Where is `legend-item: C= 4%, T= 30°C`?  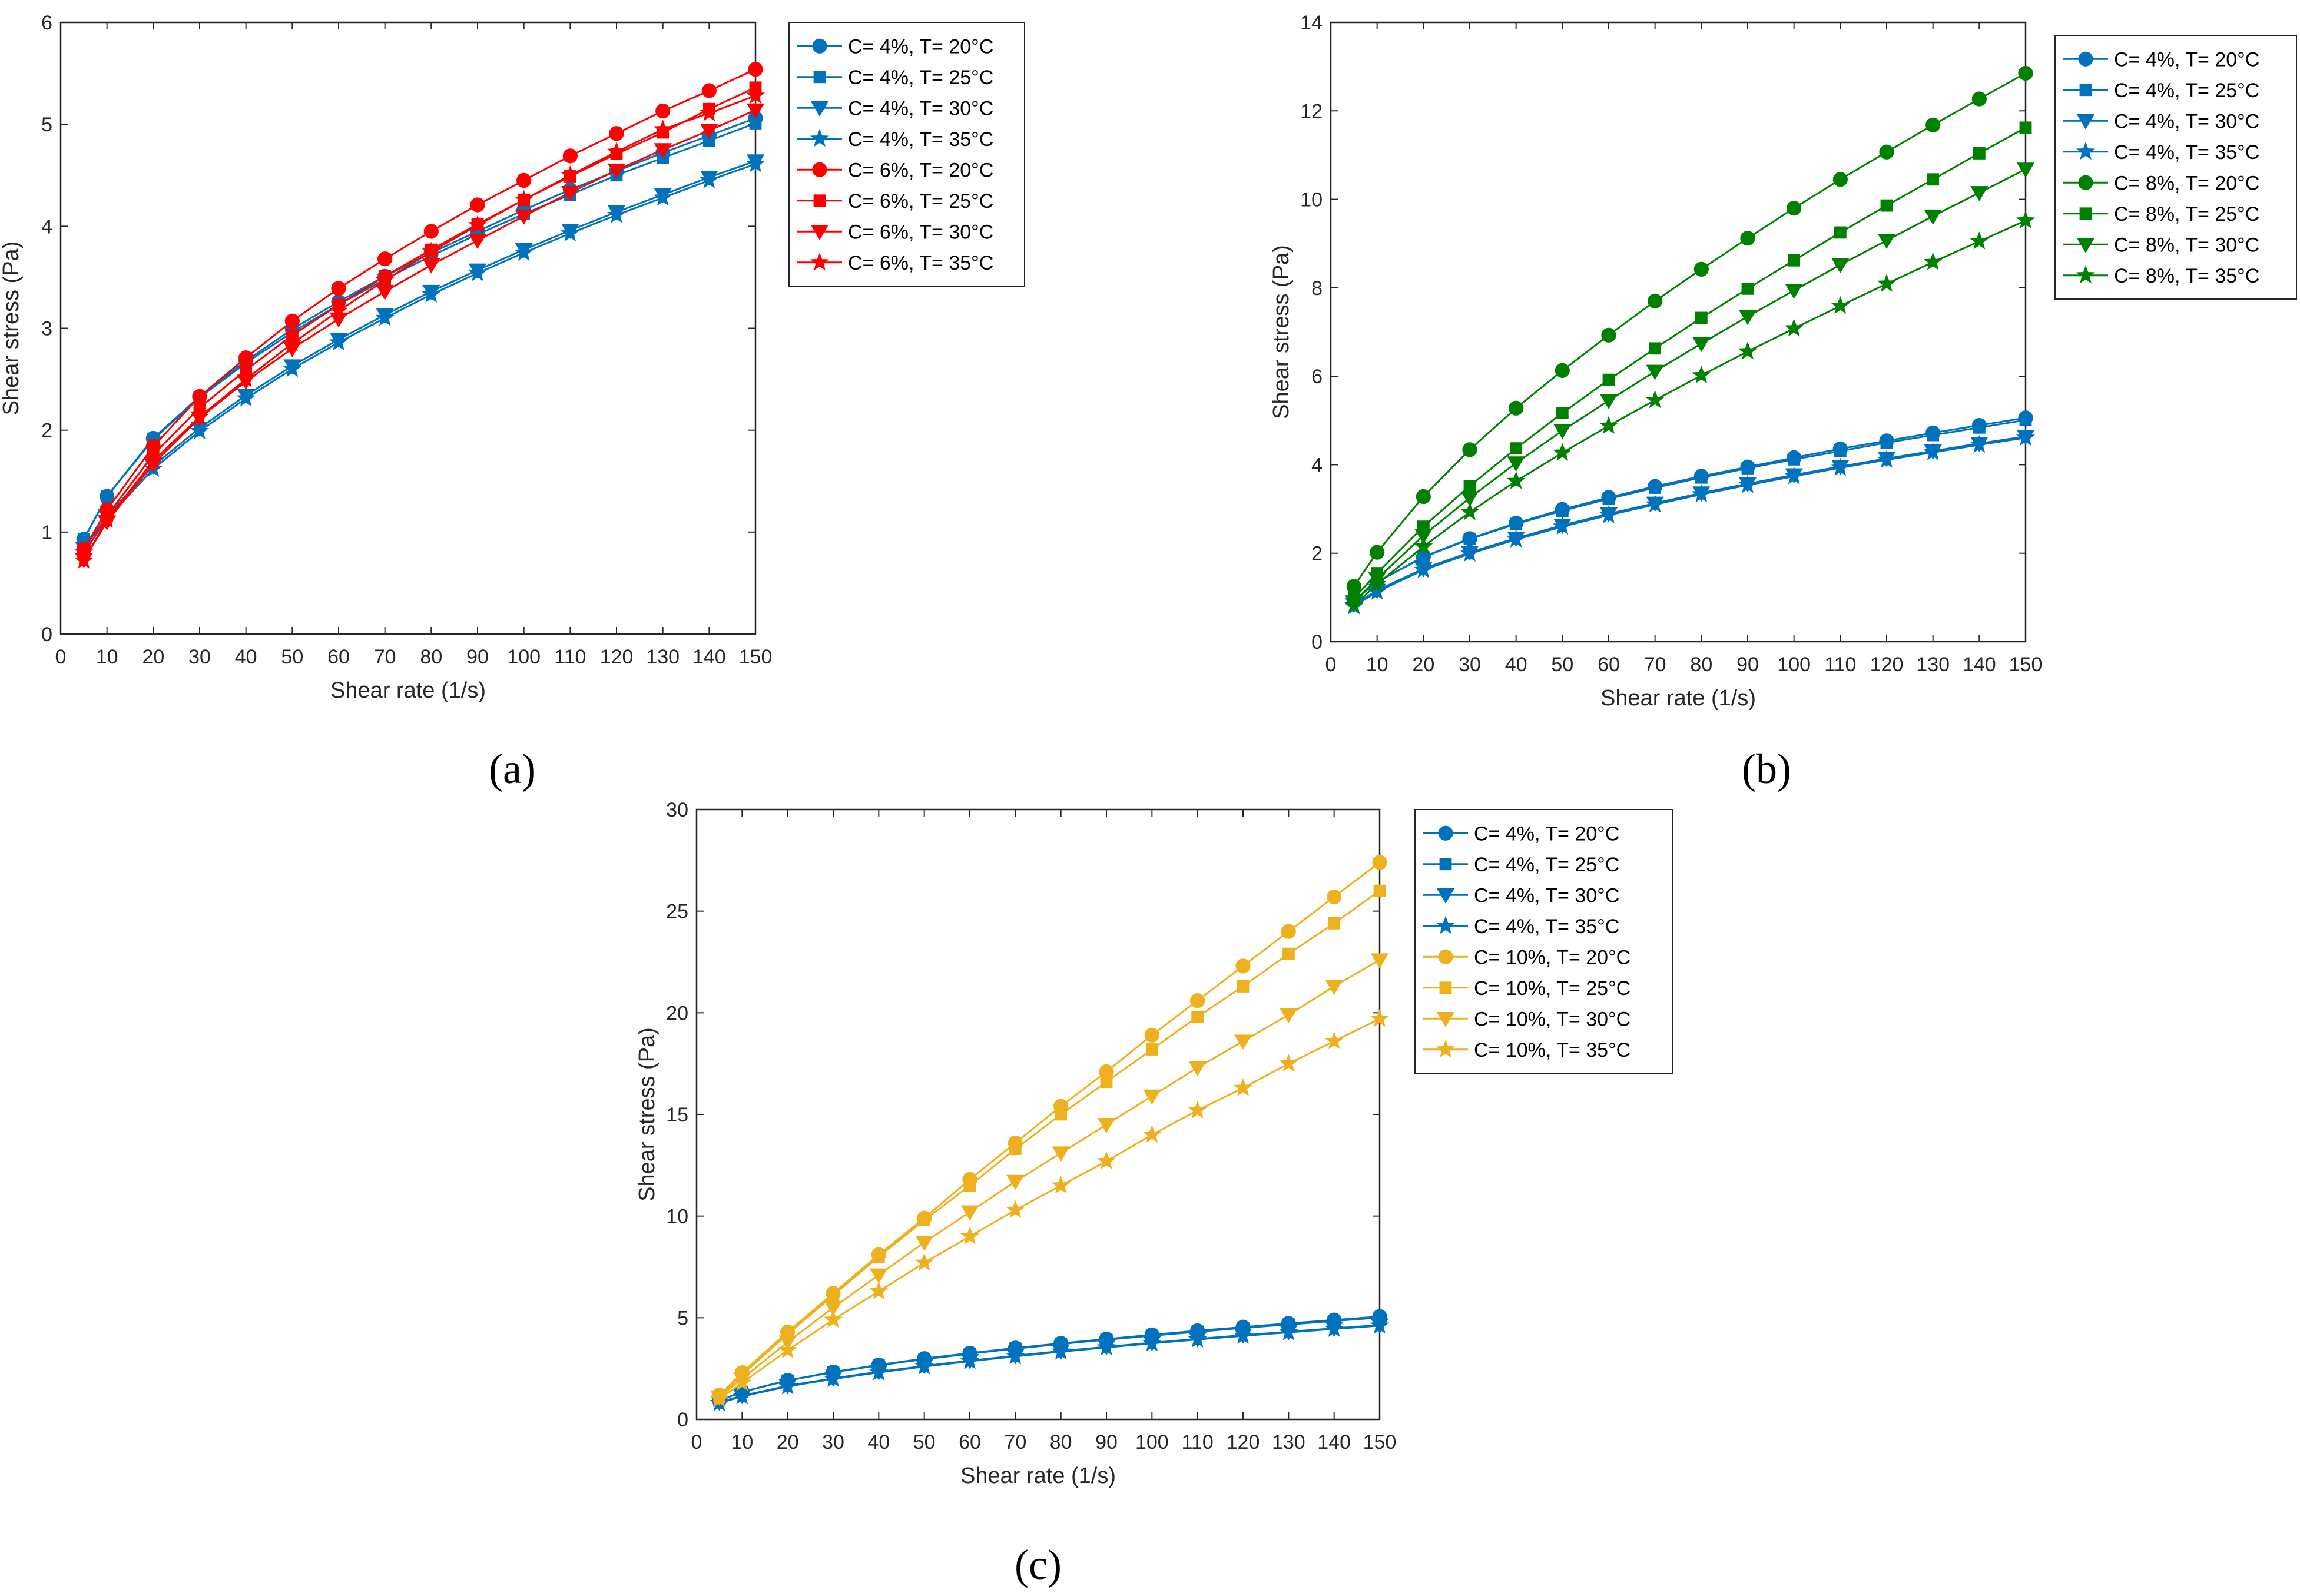 legend-item: C= 4%, T= 30°C is located at coordinates (1521, 895).